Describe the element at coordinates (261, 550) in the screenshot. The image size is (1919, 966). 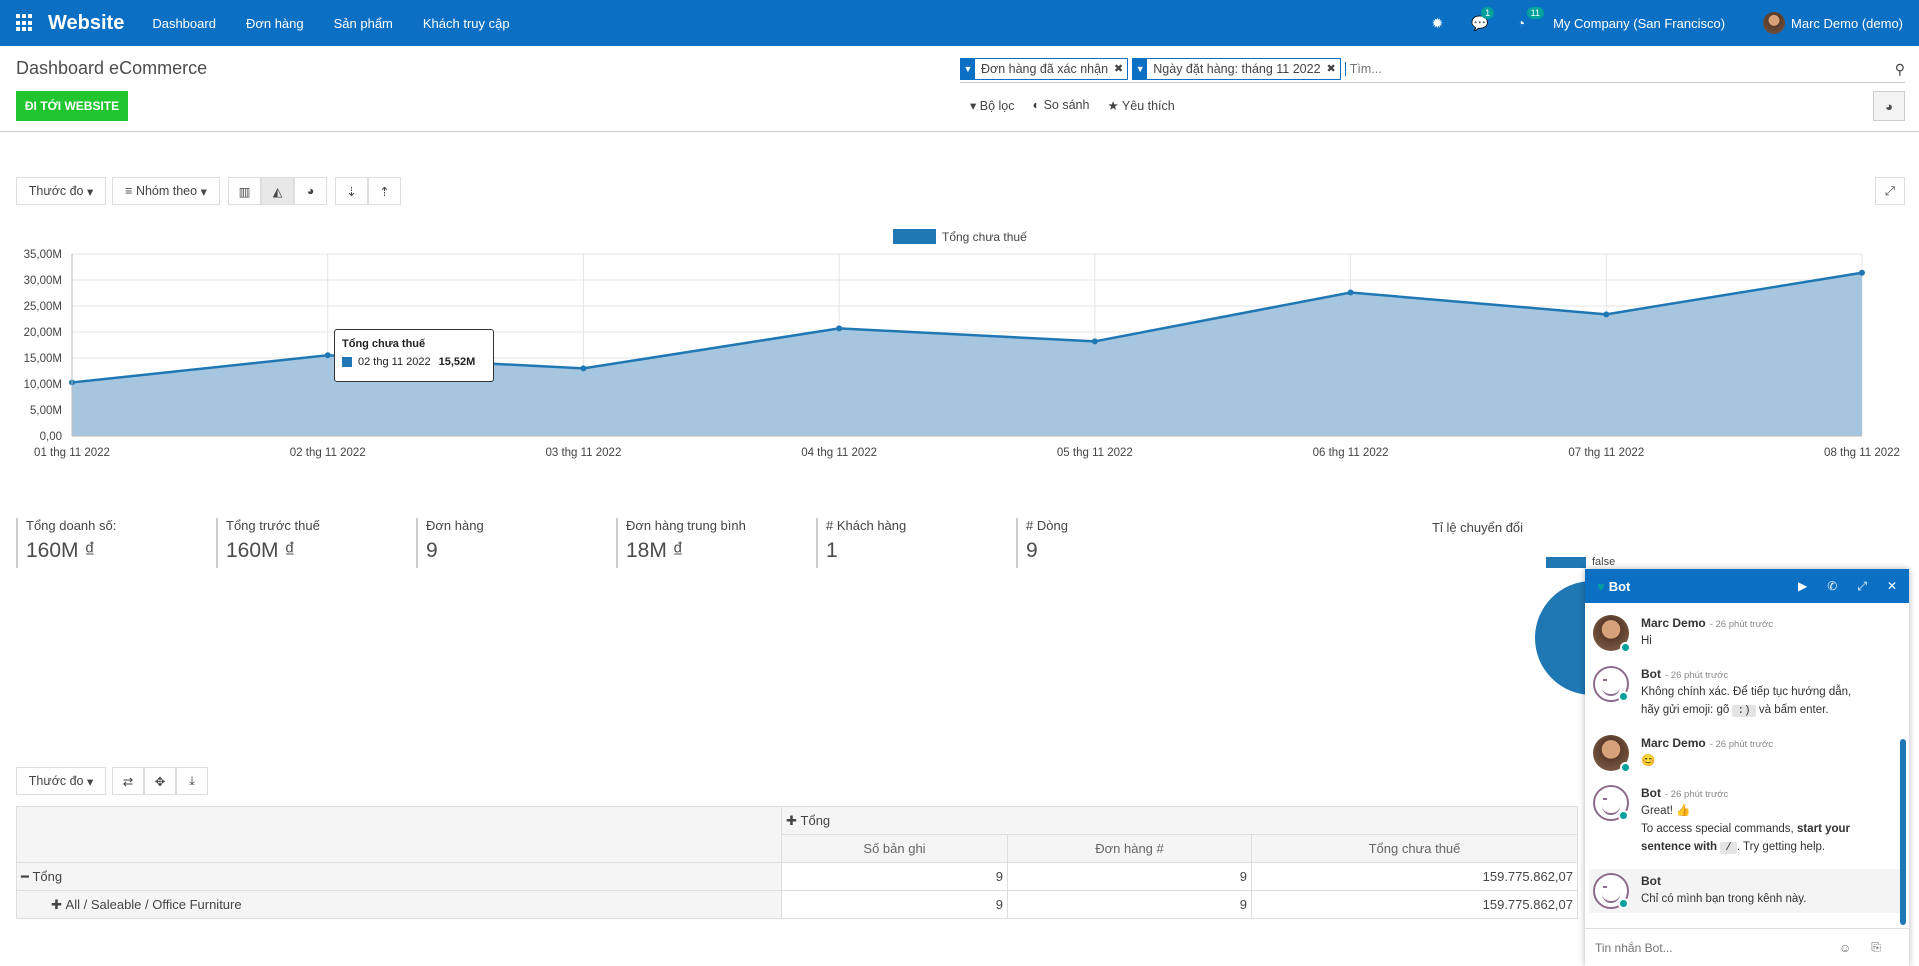
I see `kpi-value: 160M ₫` at that location.